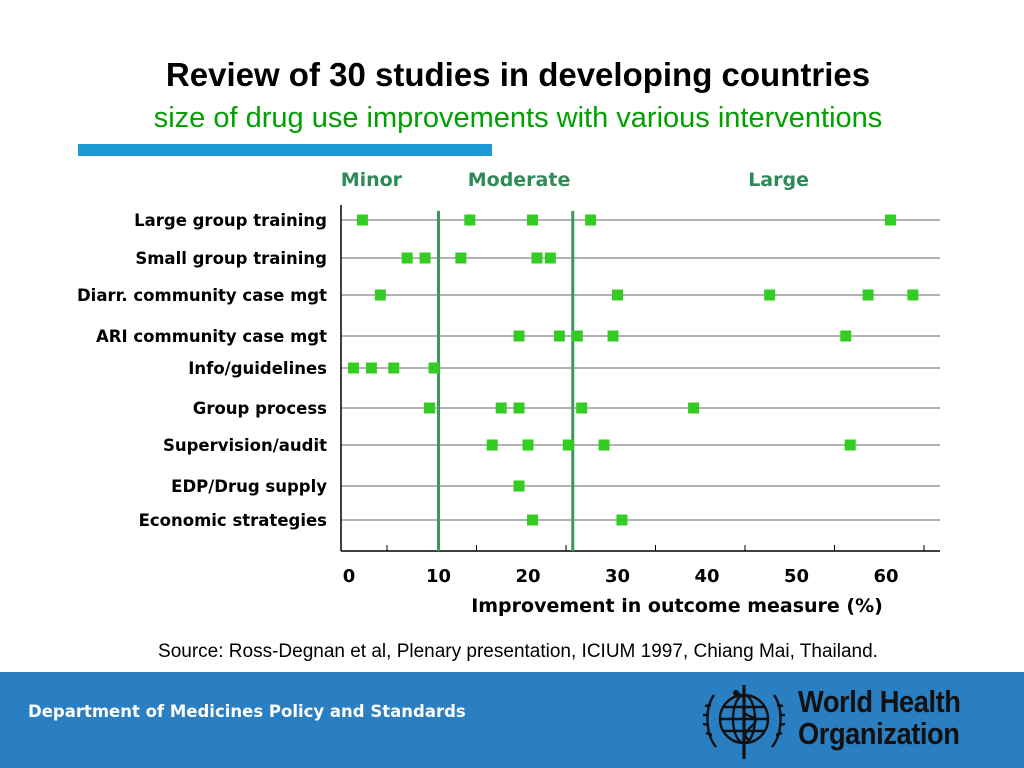 The height and width of the screenshot is (768, 1024). What do you see at coordinates (885, 576) in the screenshot?
I see `x-tick-label: 60` at bounding box center [885, 576].